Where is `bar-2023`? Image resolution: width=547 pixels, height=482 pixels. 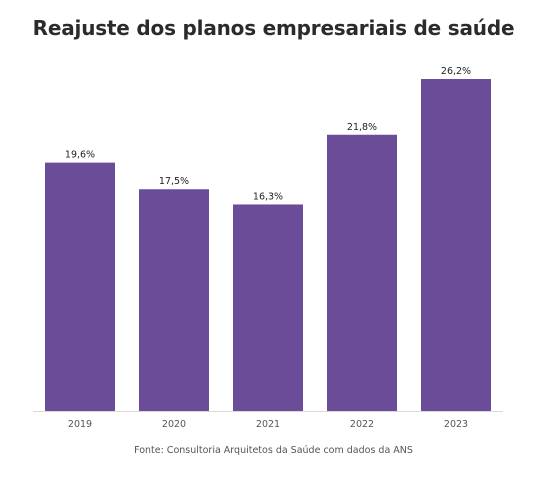 bar-2023 is located at coordinates (456, 245).